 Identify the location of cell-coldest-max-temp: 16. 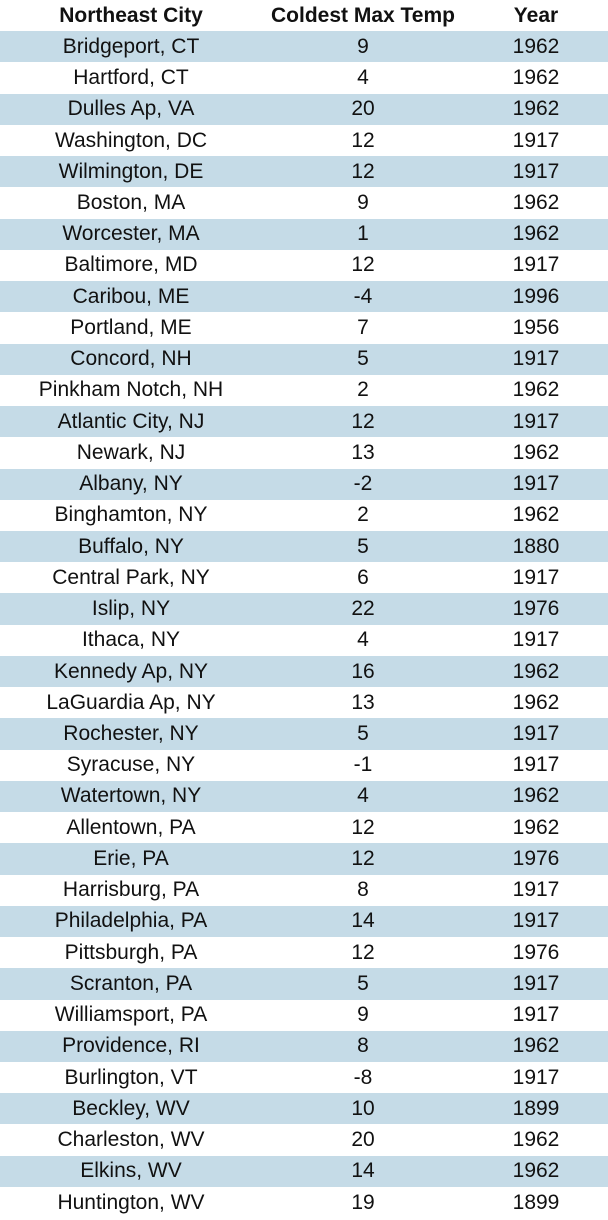
(363, 671).